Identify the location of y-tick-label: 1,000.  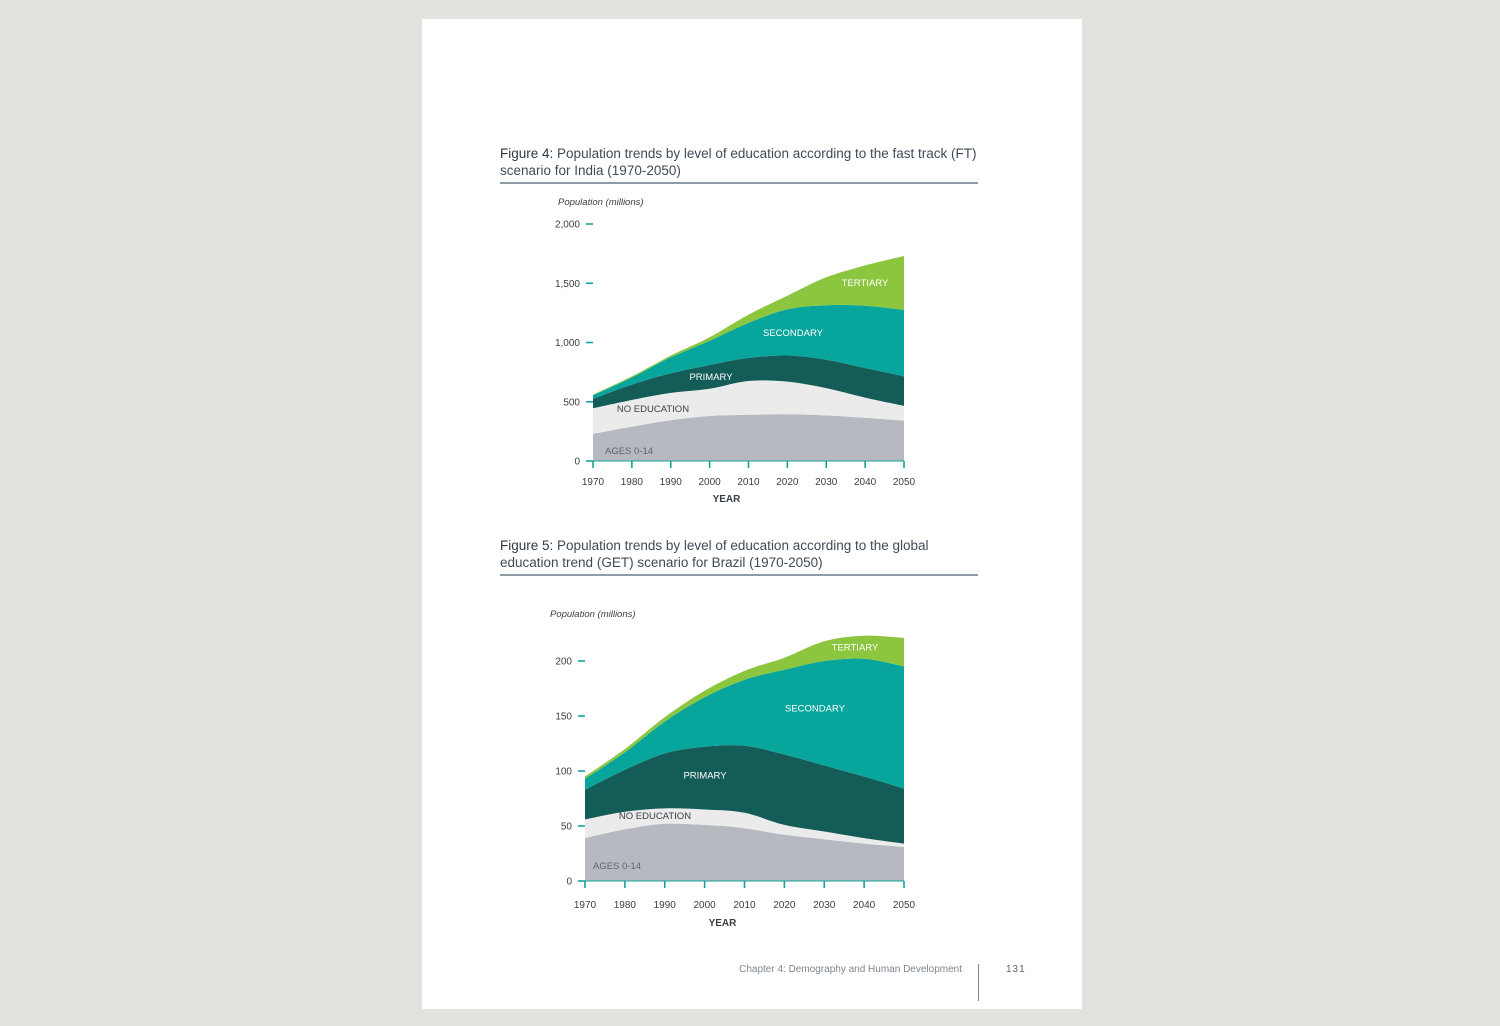
(567, 343).